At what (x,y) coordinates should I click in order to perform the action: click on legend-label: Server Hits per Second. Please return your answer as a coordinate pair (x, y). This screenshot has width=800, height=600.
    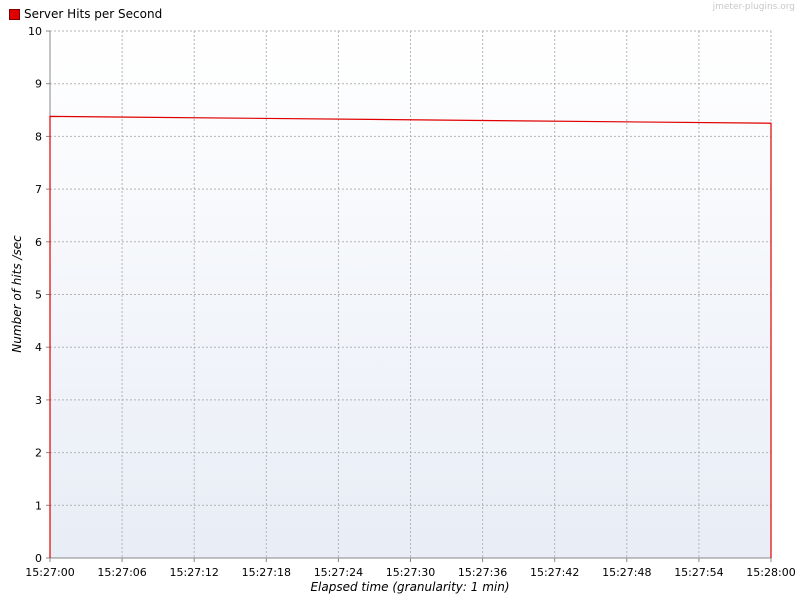
    Looking at the image, I should click on (93, 14).